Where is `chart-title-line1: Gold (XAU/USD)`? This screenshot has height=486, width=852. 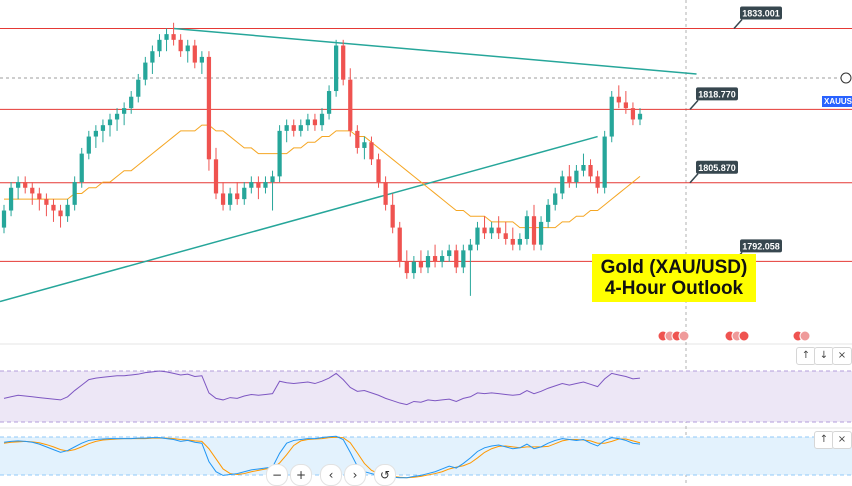
chart-title-line1: Gold (XAU/USD) is located at coordinates (674, 267).